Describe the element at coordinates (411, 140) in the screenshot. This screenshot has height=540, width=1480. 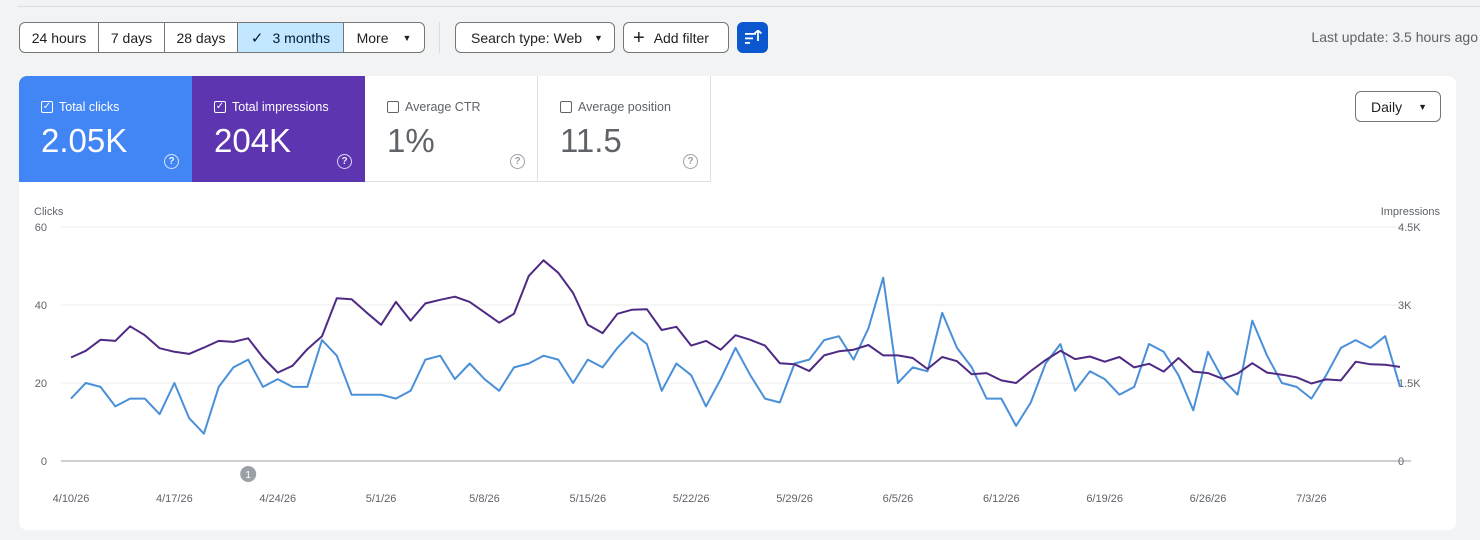
I see `metric-value: 1%` at that location.